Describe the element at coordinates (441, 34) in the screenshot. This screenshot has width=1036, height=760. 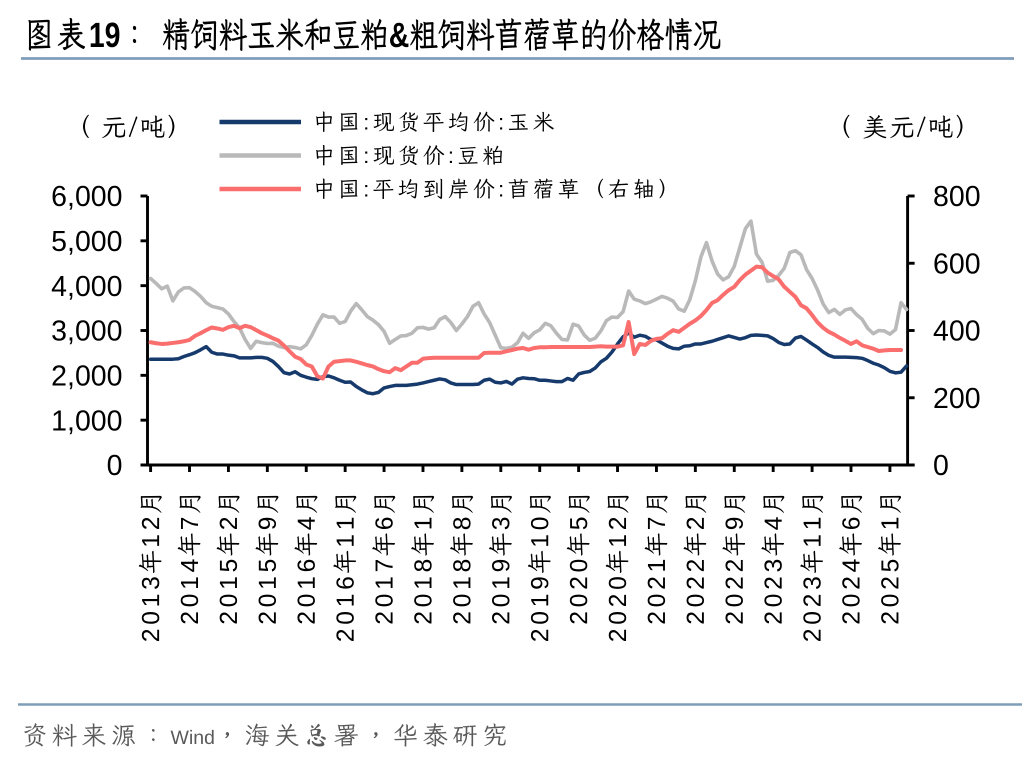
I see `figure-title` at that location.